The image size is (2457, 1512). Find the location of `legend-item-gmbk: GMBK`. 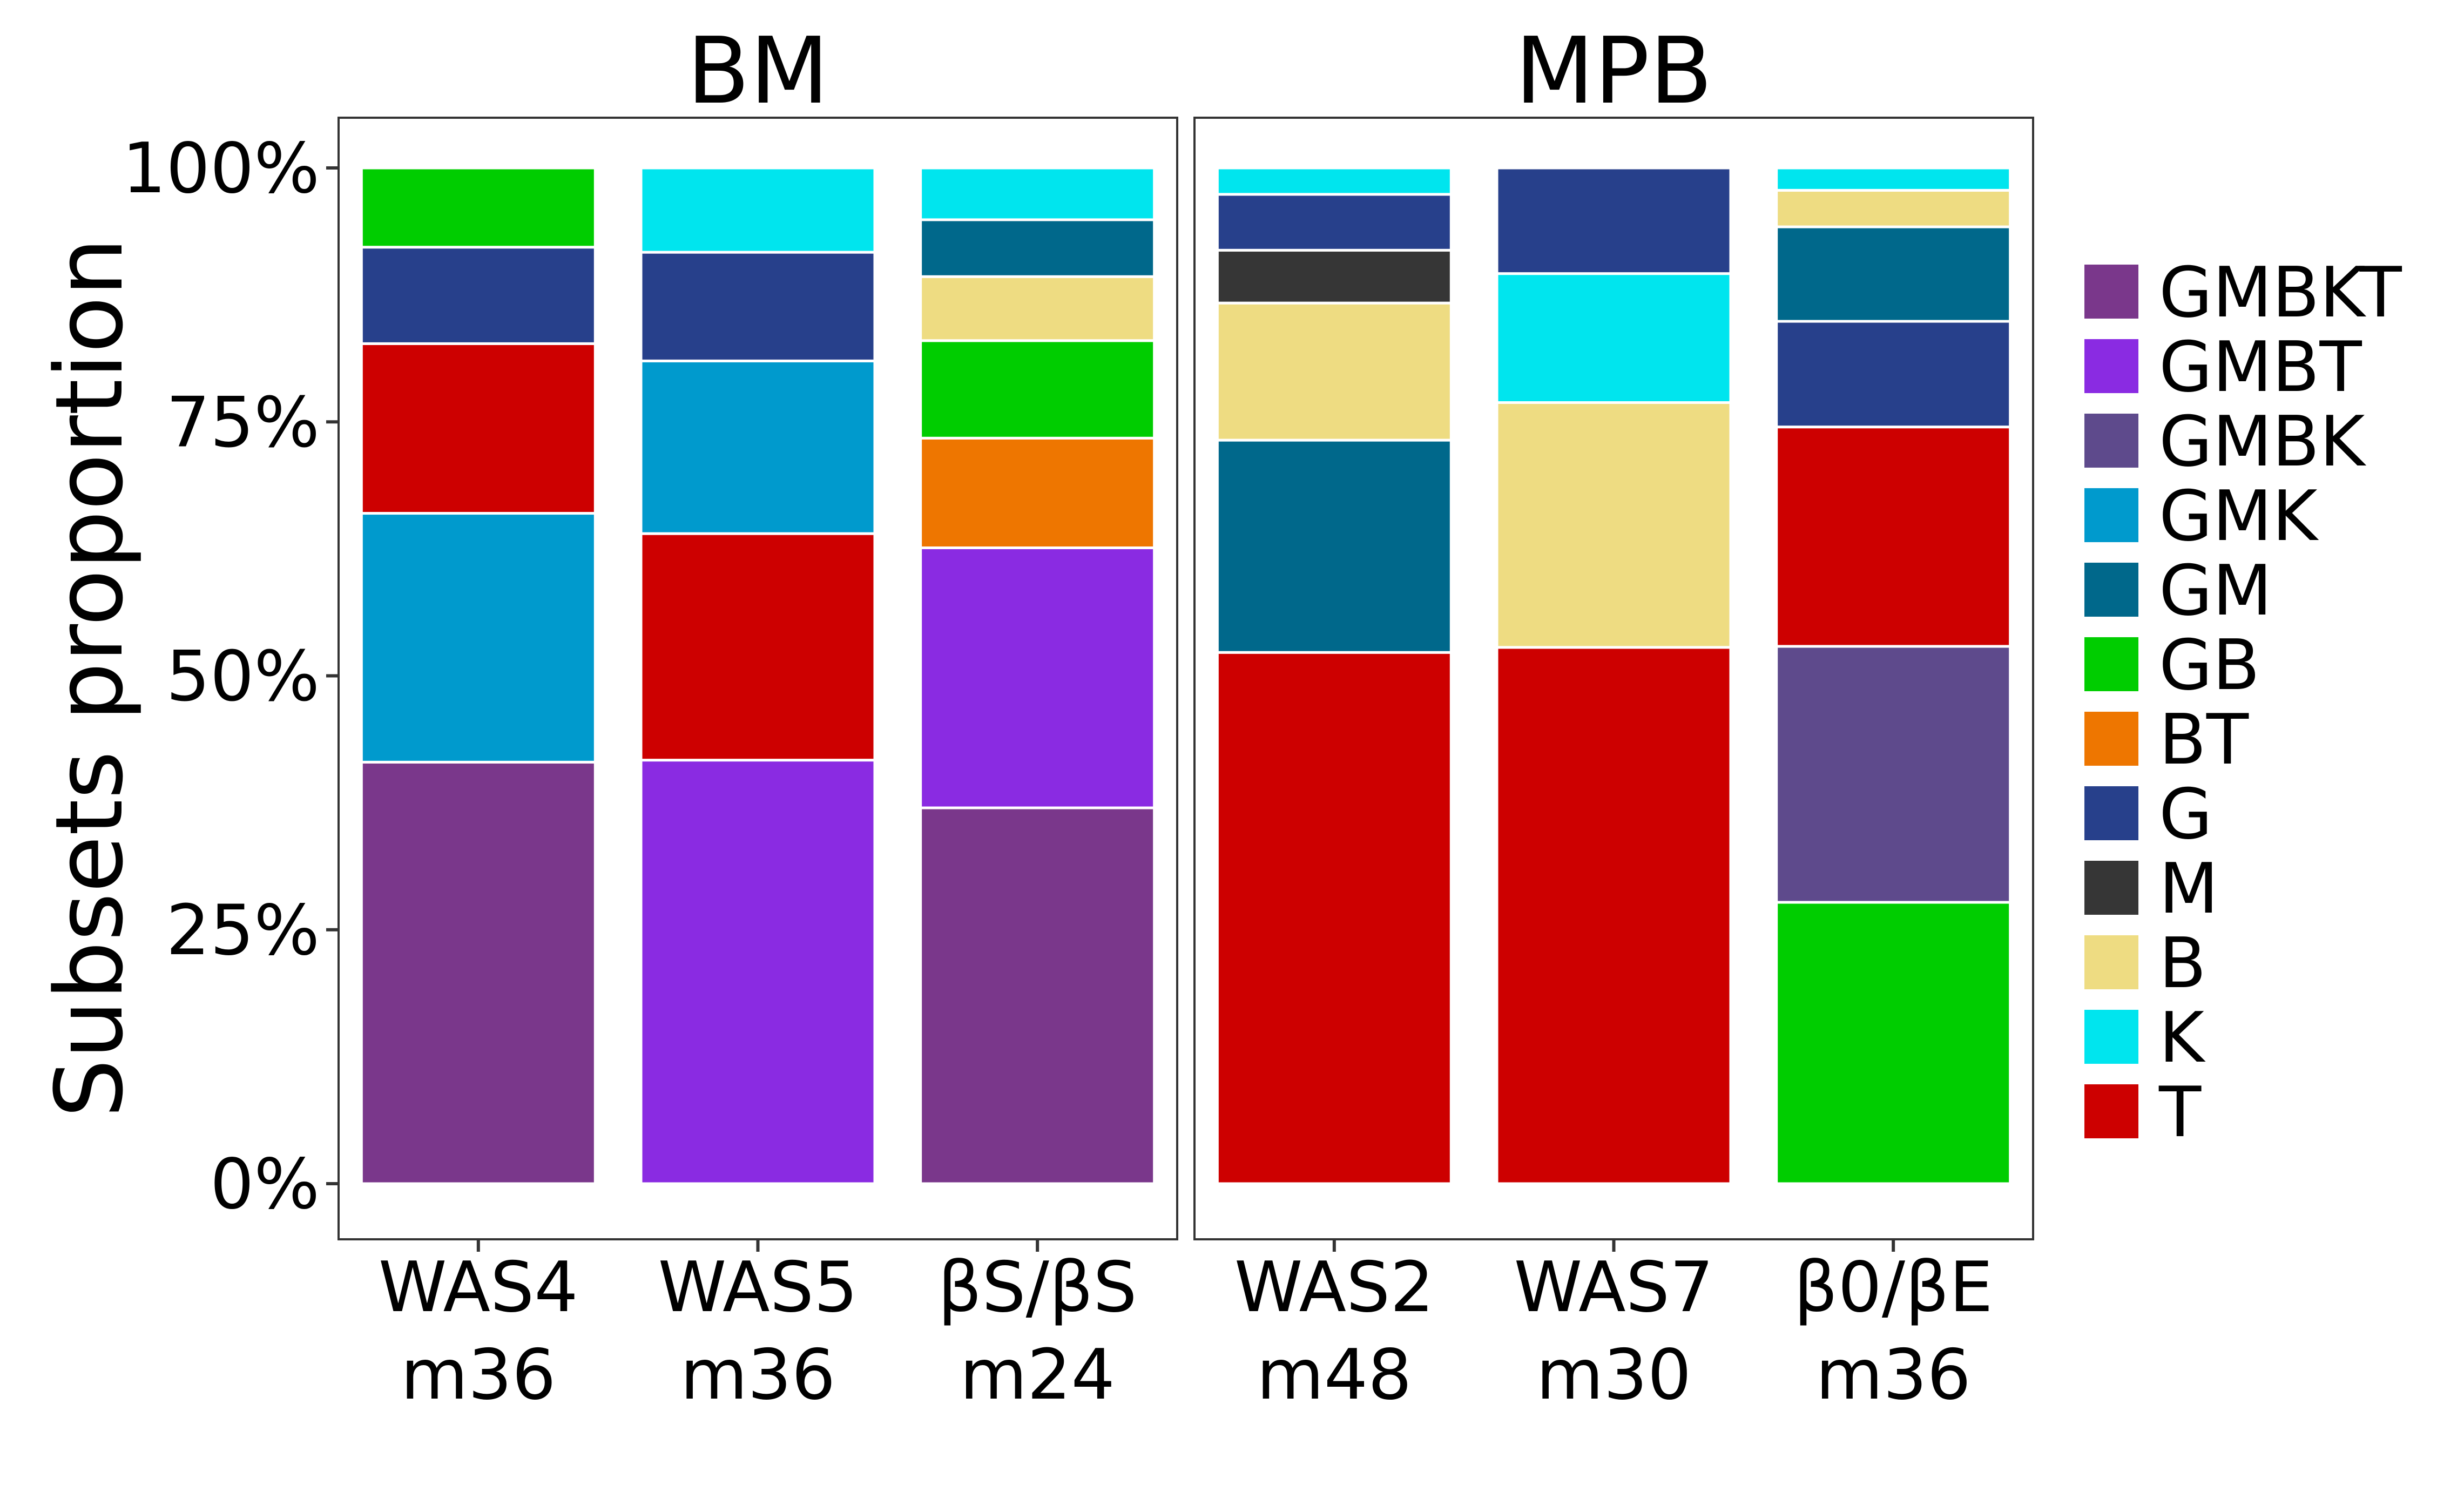

legend-item-gmbk: GMBK is located at coordinates (2225, 442).